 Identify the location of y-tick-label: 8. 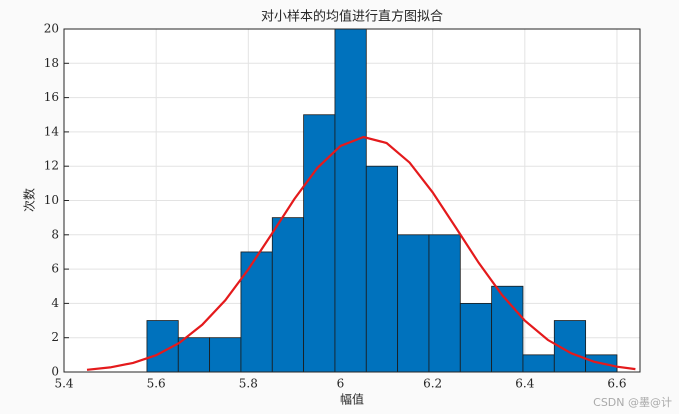
(55, 234).